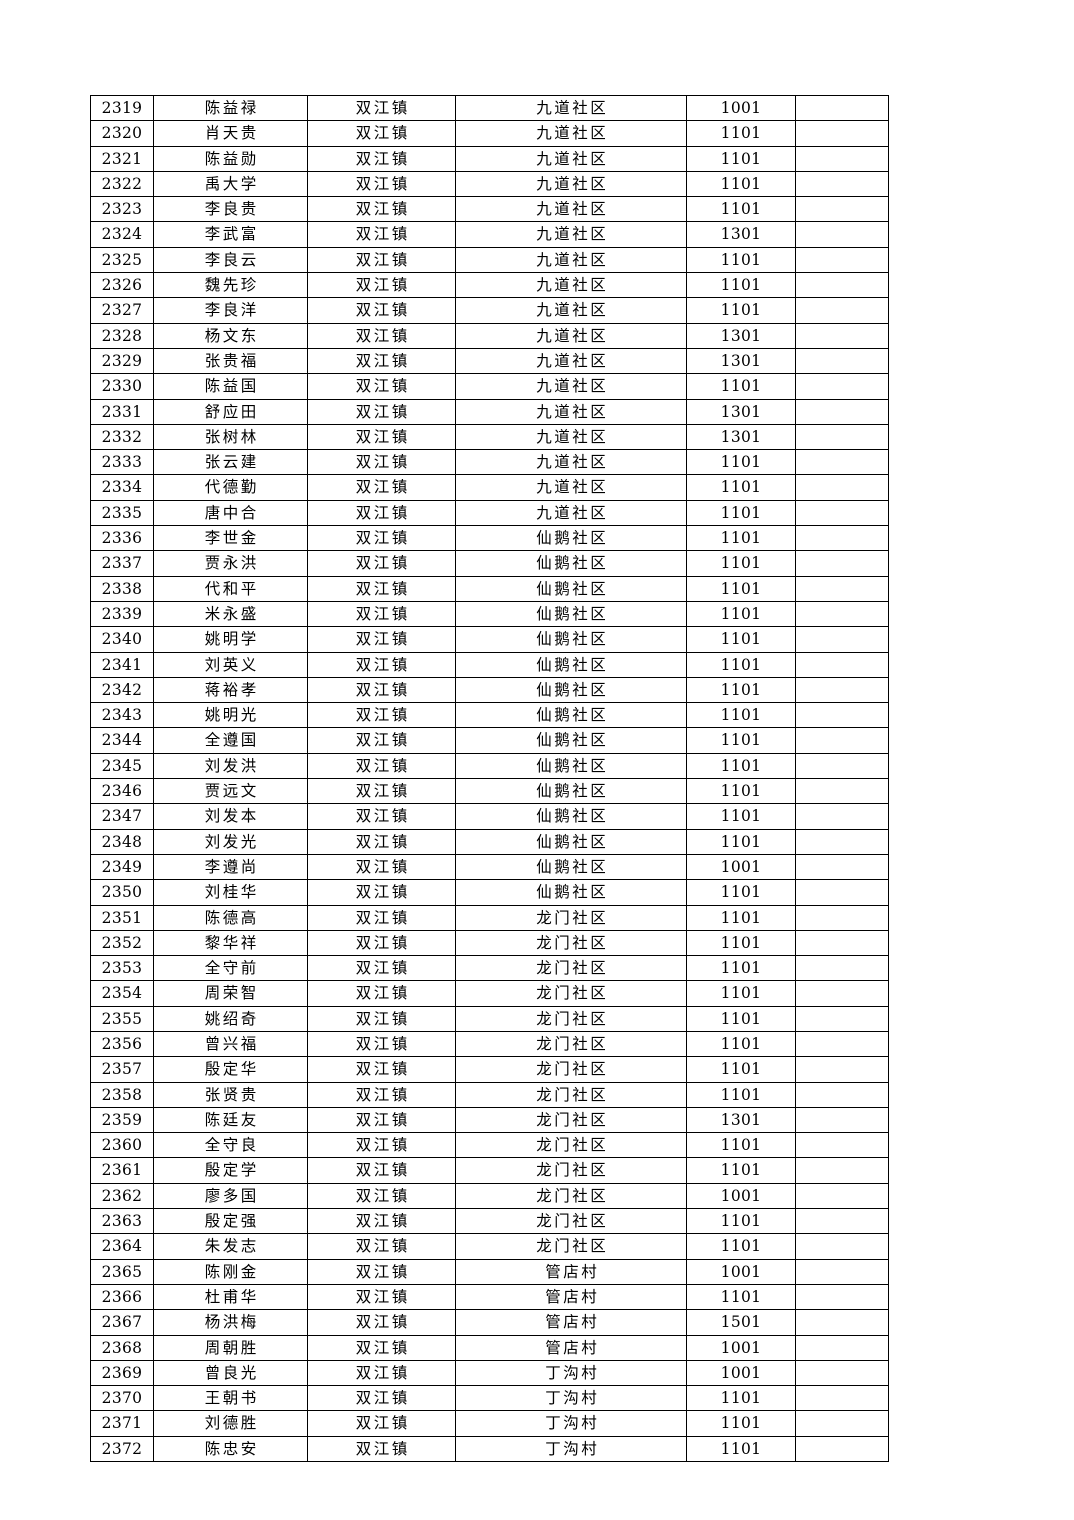 This screenshot has height=1520, width=1074. Describe the element at coordinates (230, 791) in the screenshot. I see `cell-name: 贾远文` at that location.